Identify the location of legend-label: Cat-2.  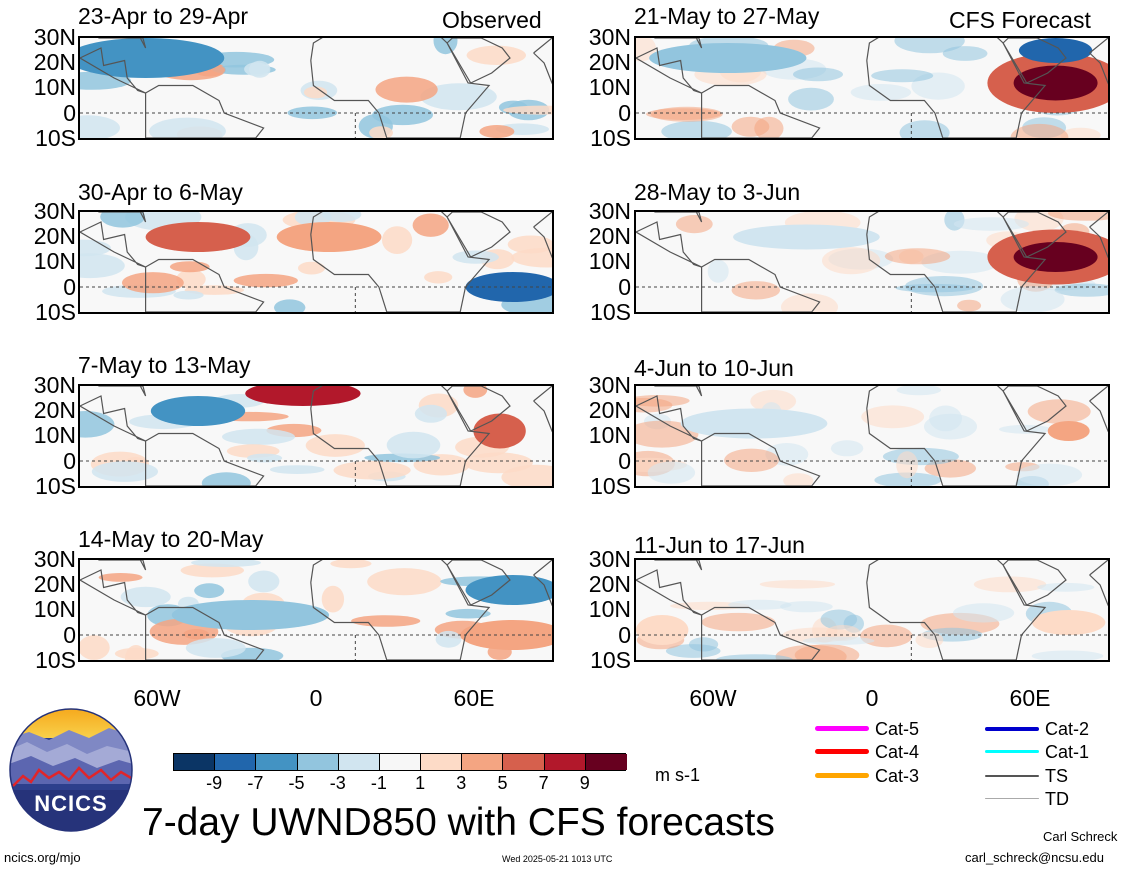
(1067, 729).